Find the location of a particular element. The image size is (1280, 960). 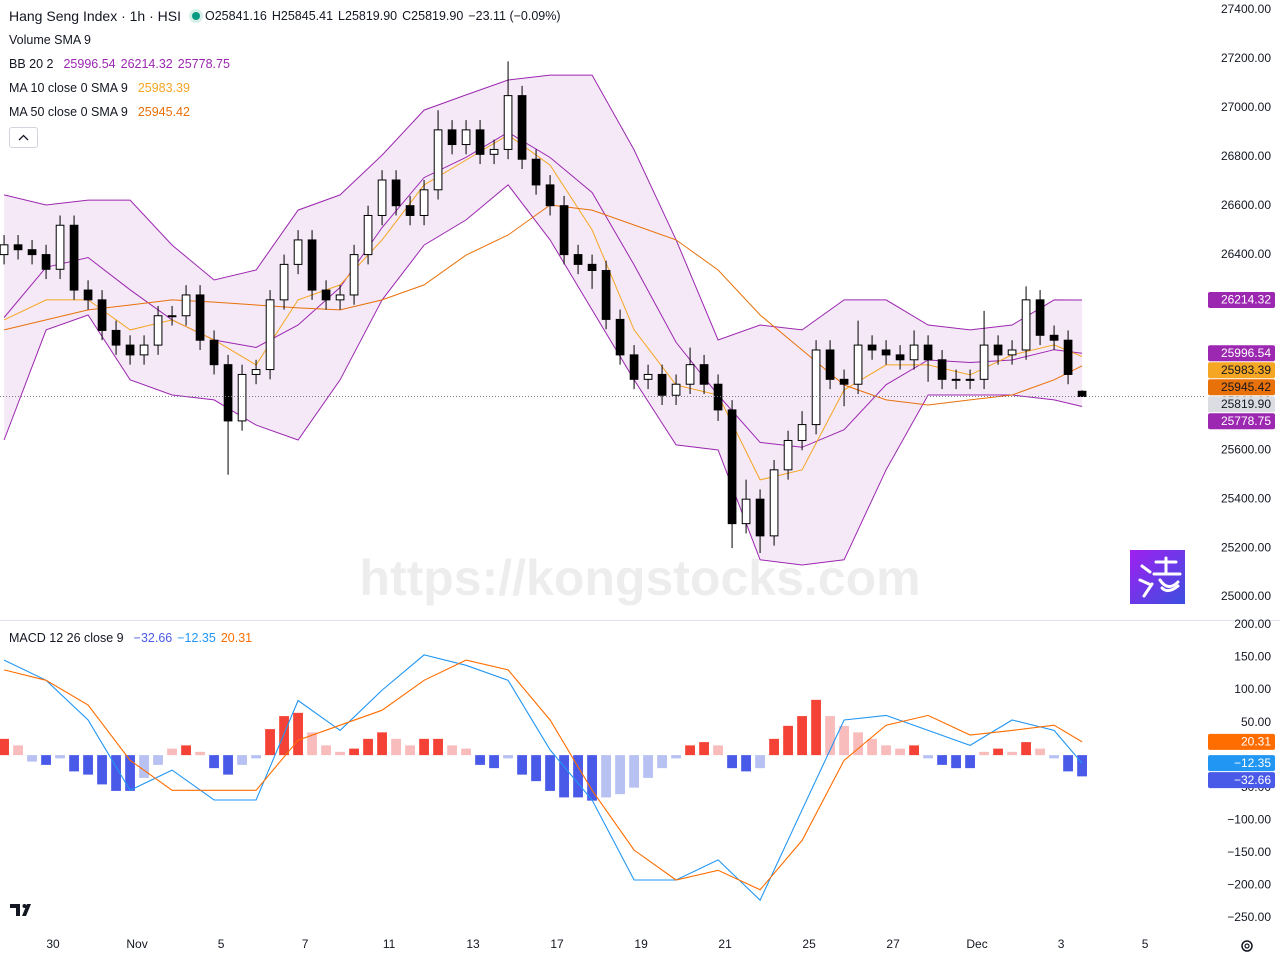

x-tick-label: 19 is located at coordinates (641, 944).